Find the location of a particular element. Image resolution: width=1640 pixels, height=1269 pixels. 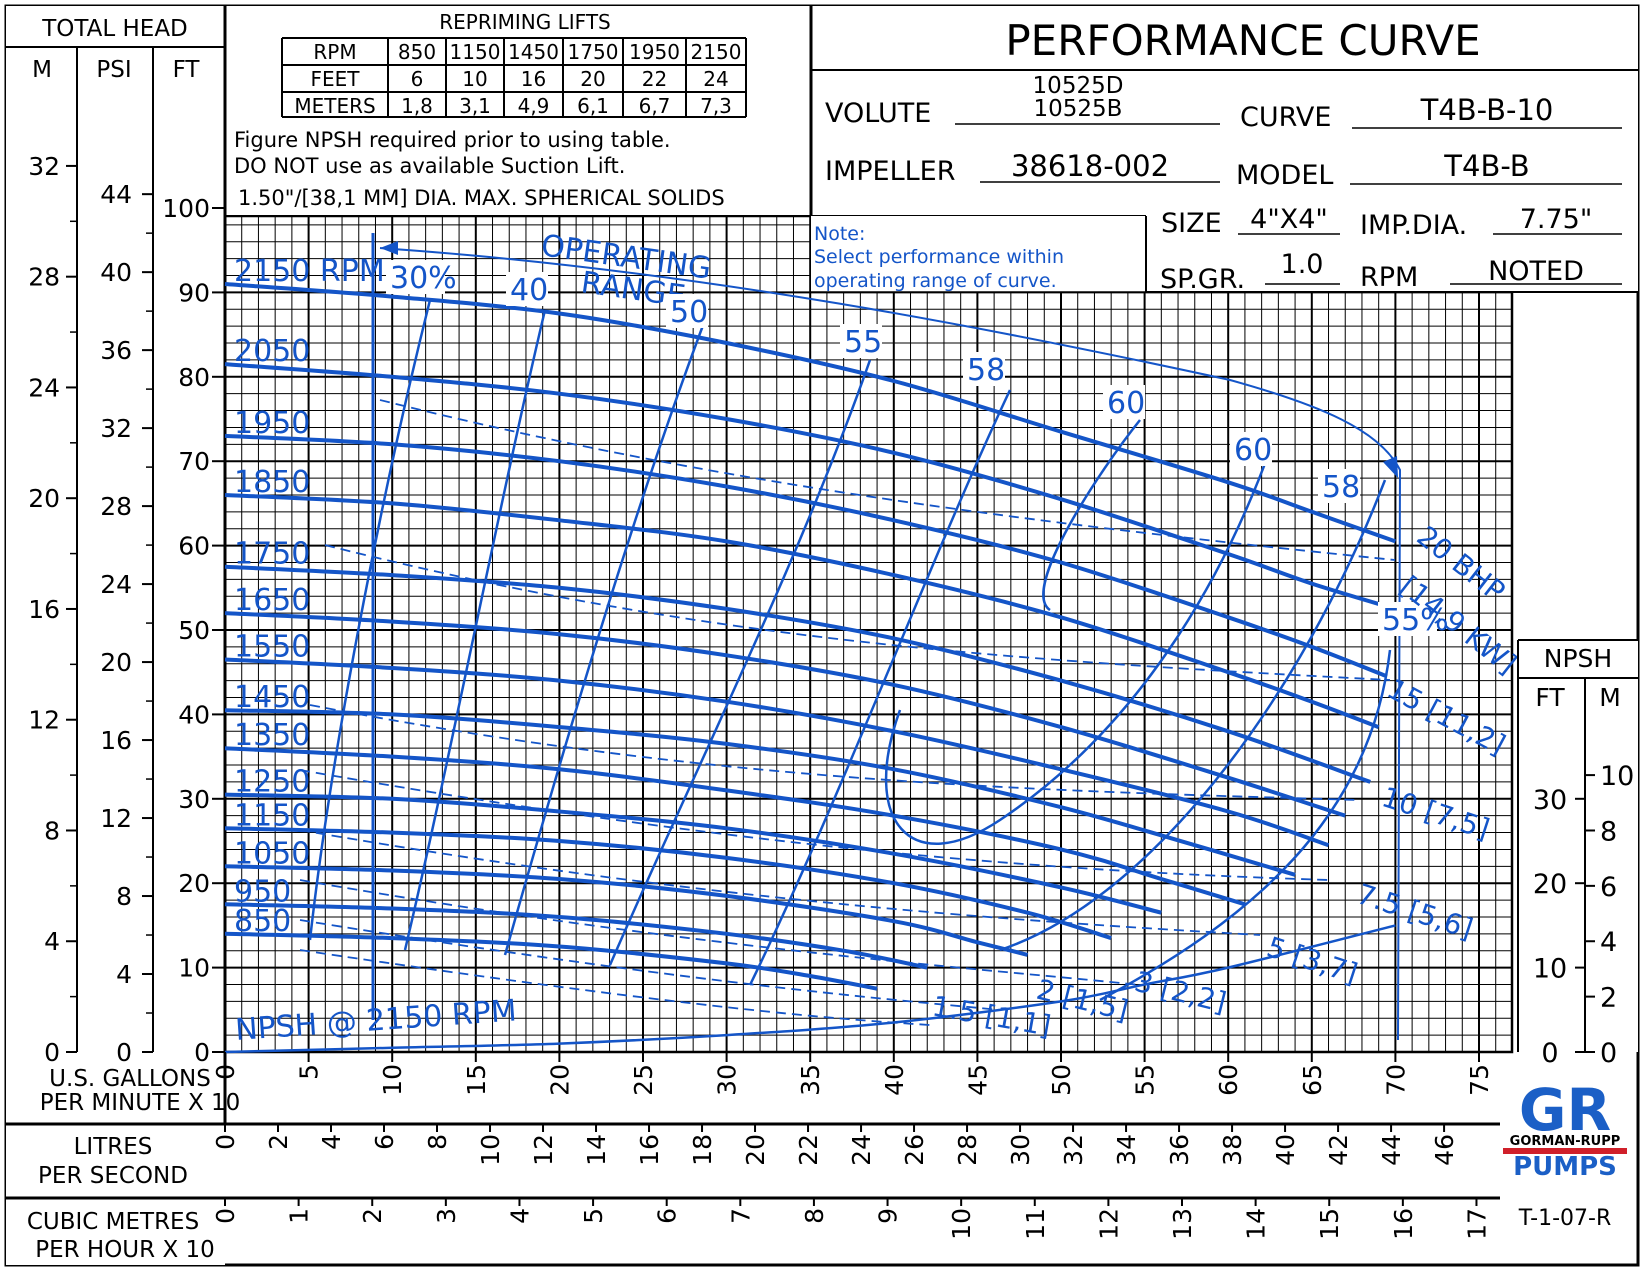

gpm-tick-label: 70 is located at coordinates (1395, 1080).